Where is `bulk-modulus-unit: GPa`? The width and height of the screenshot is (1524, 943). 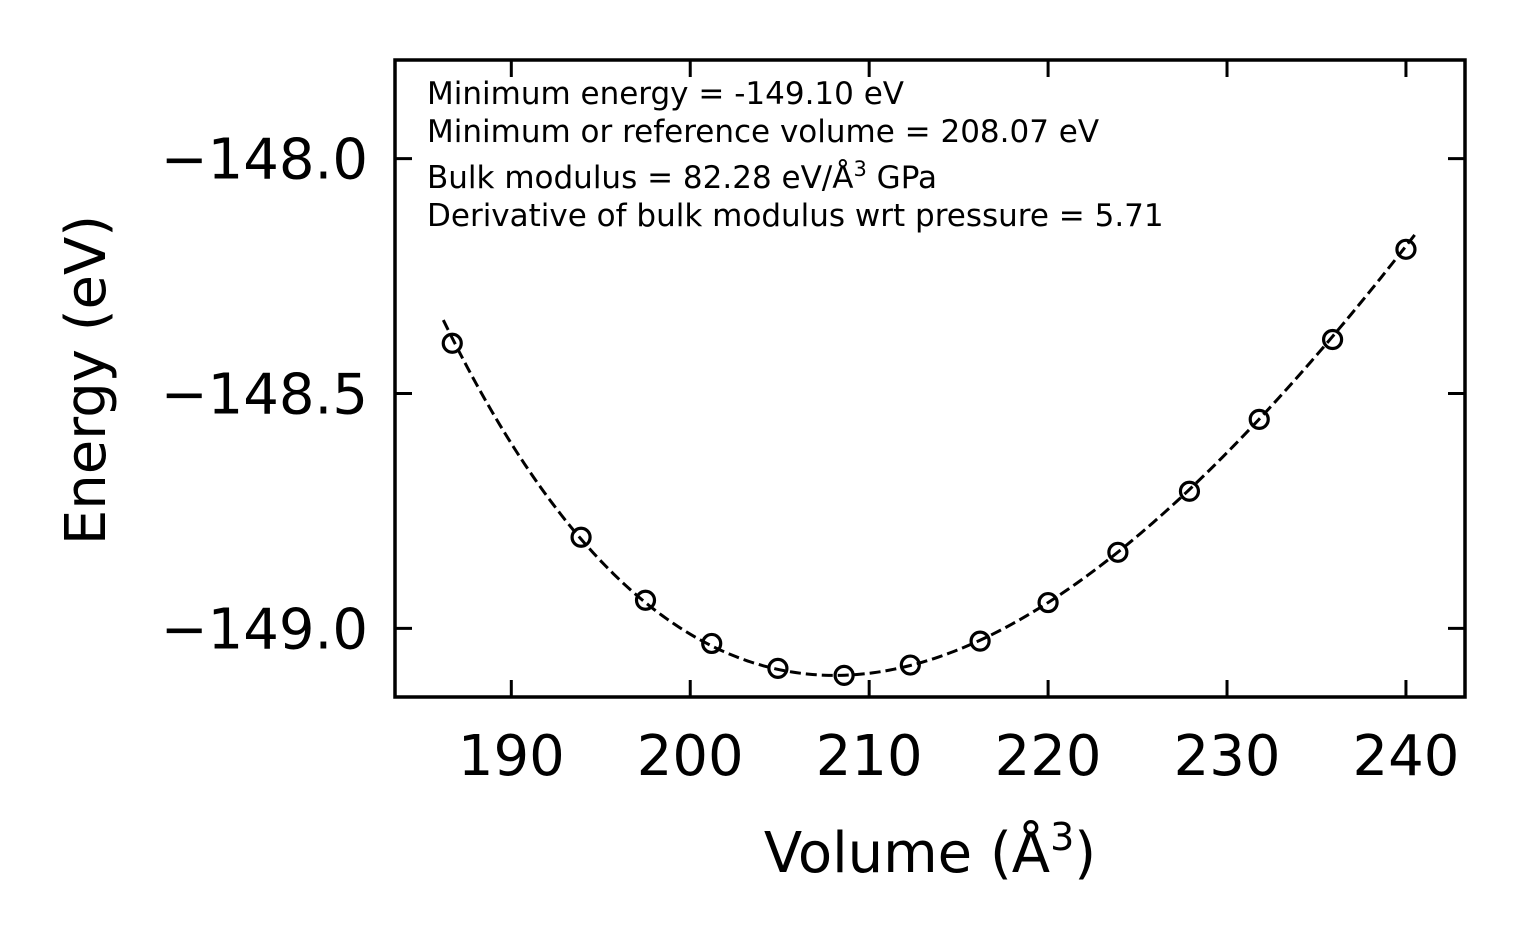 bulk-modulus-unit: GPa is located at coordinates (902, 178).